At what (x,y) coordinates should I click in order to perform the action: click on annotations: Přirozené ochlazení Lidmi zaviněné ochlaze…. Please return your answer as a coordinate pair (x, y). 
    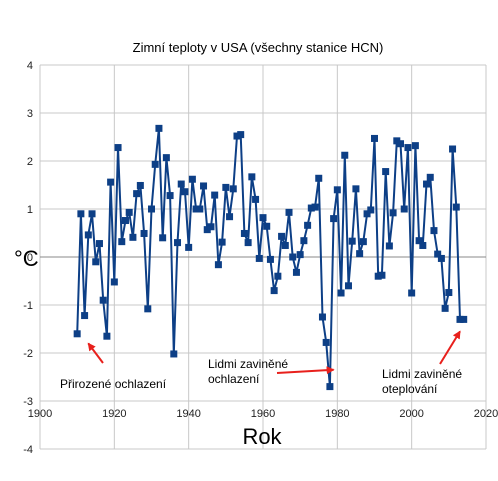
    Looking at the image, I should click on (261, 363).